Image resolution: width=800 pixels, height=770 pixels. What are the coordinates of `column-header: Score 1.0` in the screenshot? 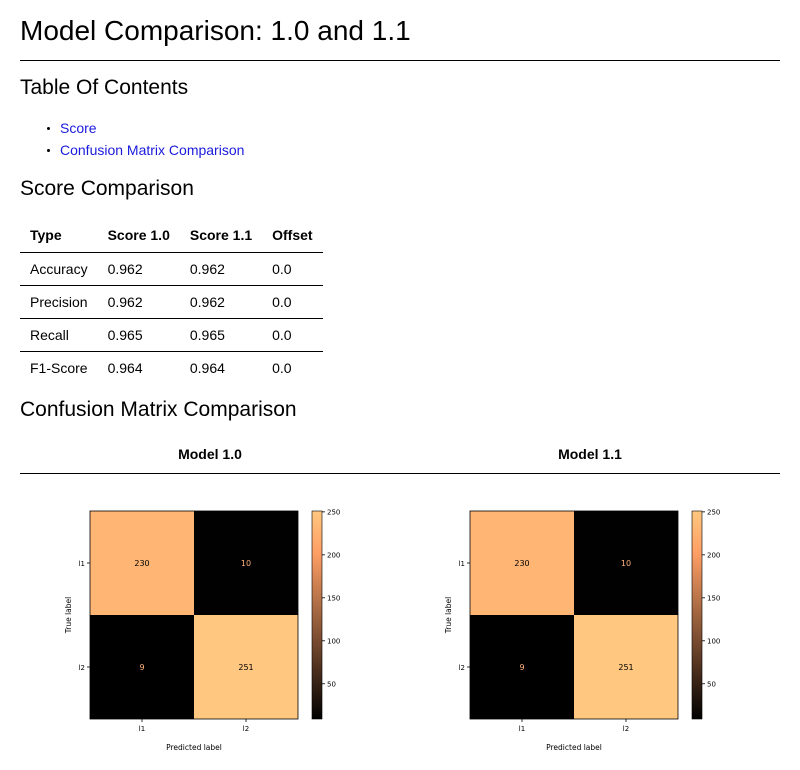 It's located at (138, 234).